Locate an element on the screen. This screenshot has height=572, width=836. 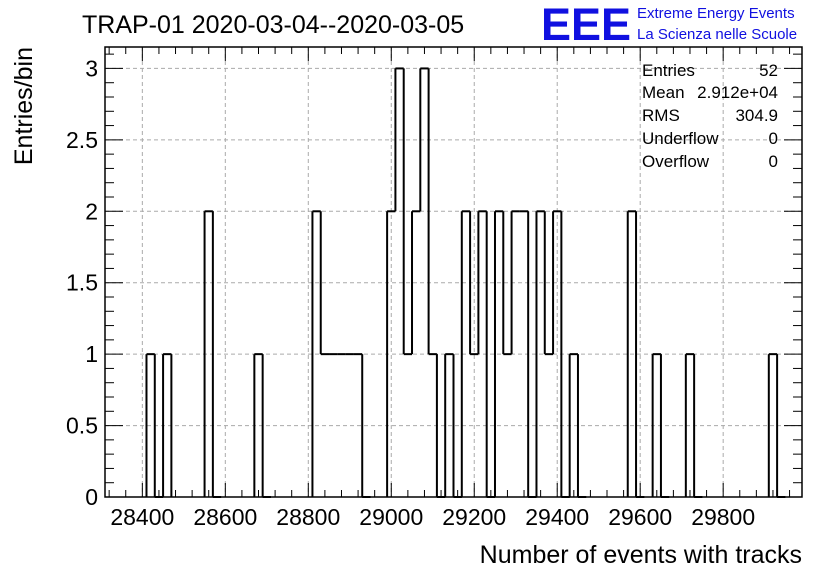
x-tick-label: 28400 is located at coordinates (142, 517).